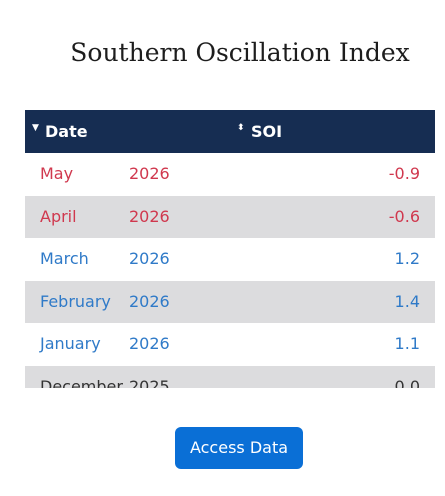 The width and height of the screenshot is (445, 496). I want to click on table-row: February 2026 1.4, so click(230, 301).